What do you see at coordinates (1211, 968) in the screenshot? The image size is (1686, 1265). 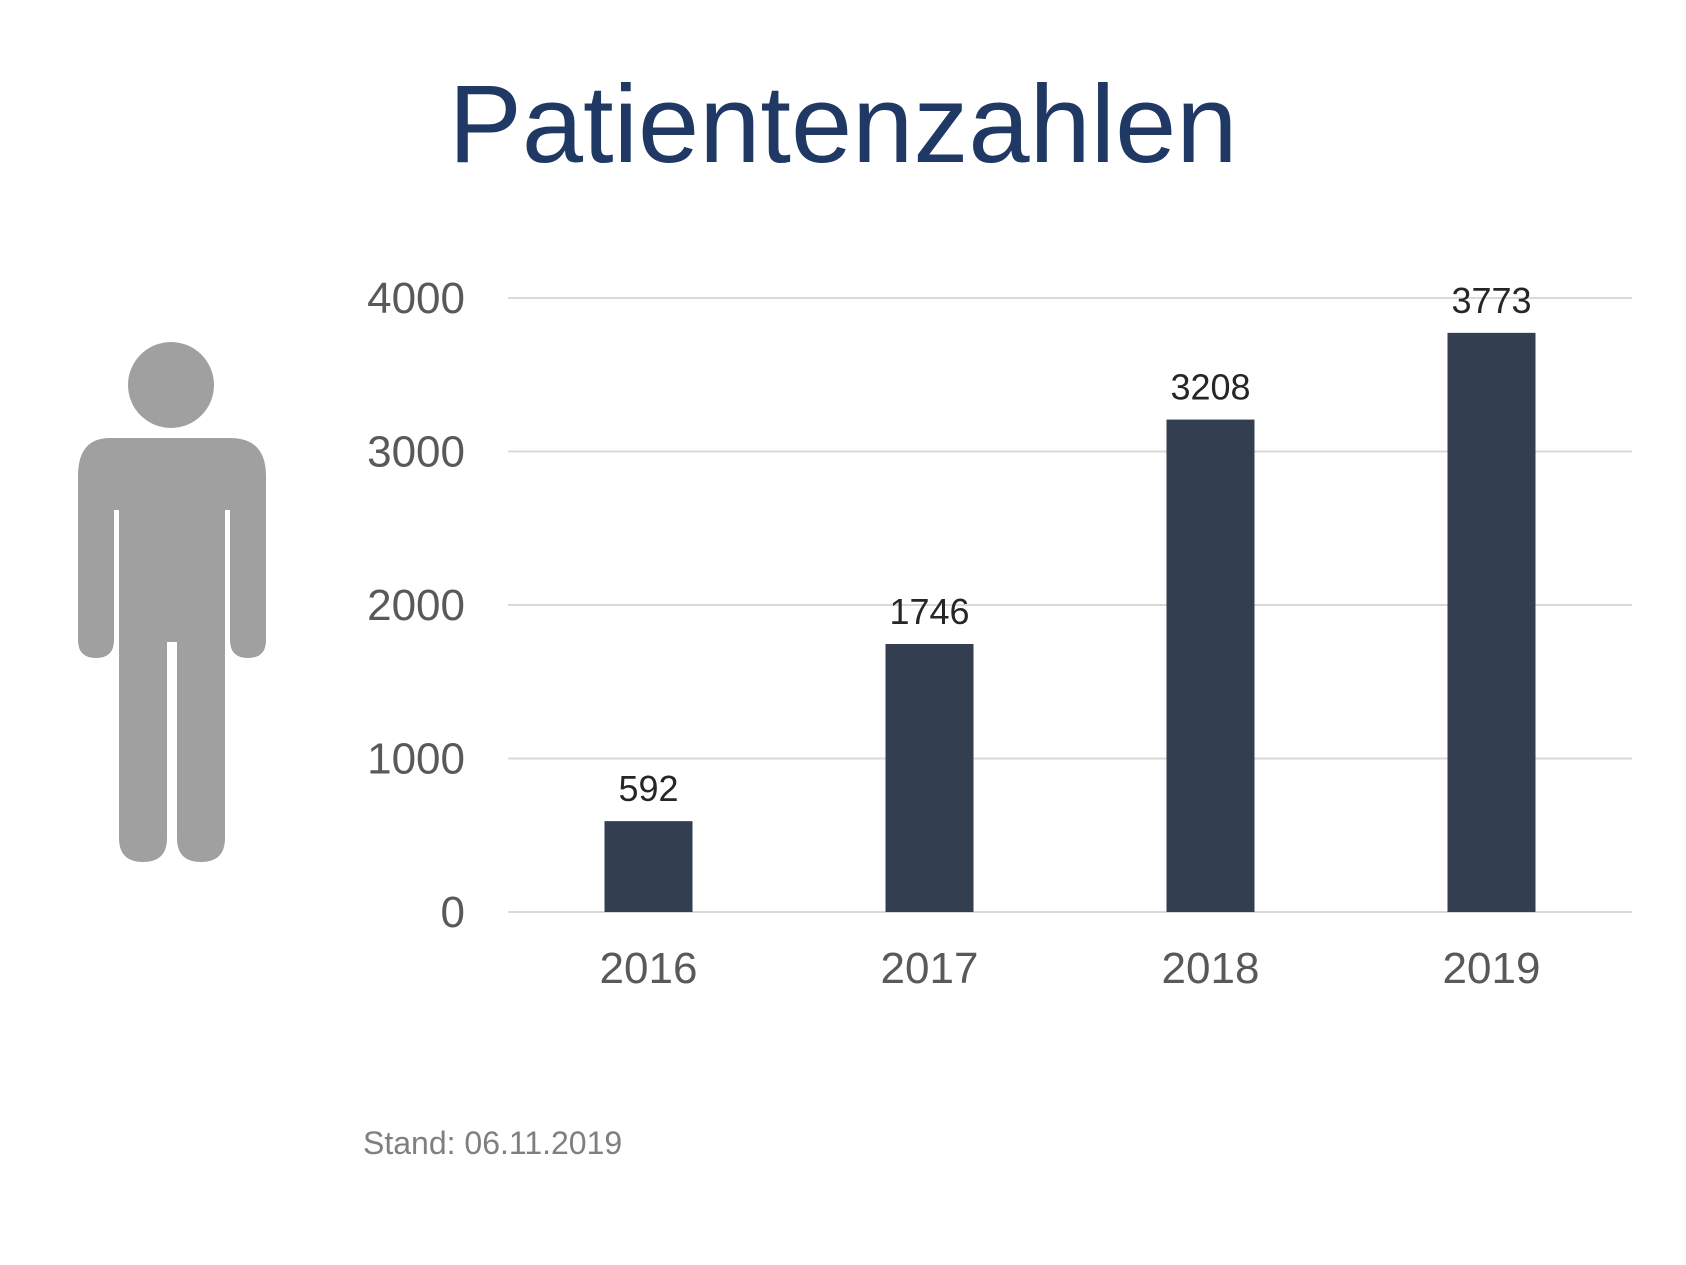 I see `x-tick-label-2018: 2018` at bounding box center [1211, 968].